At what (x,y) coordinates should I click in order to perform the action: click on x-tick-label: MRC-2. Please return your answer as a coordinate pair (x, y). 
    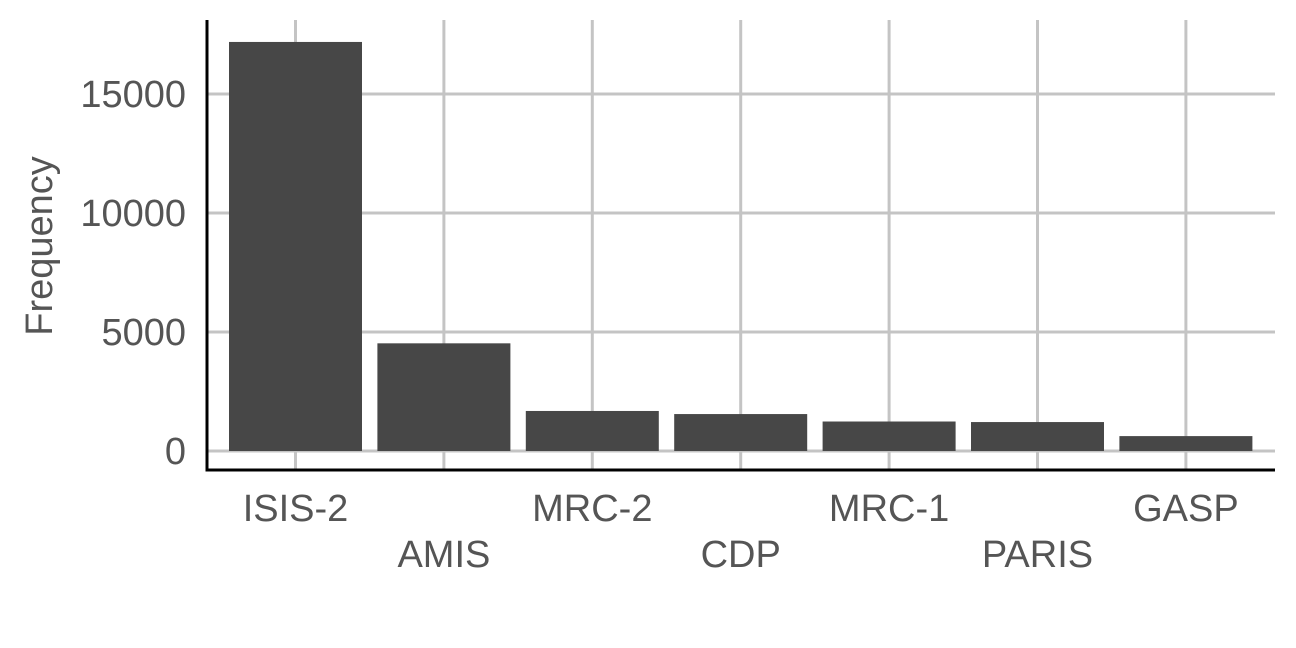
    Looking at the image, I should click on (592, 509).